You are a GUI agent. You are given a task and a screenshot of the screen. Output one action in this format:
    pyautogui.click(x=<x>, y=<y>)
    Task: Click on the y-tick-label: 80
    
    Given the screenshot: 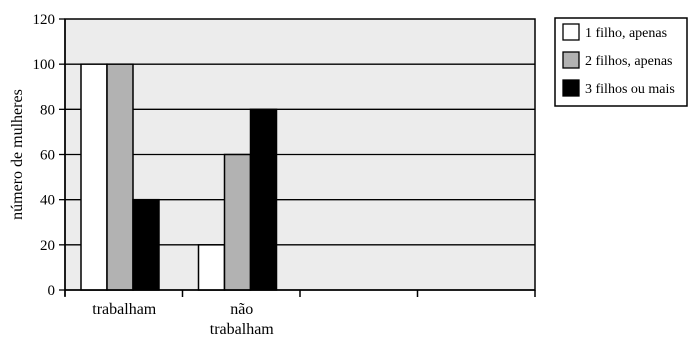 What is the action you would take?
    pyautogui.click(x=47, y=110)
    